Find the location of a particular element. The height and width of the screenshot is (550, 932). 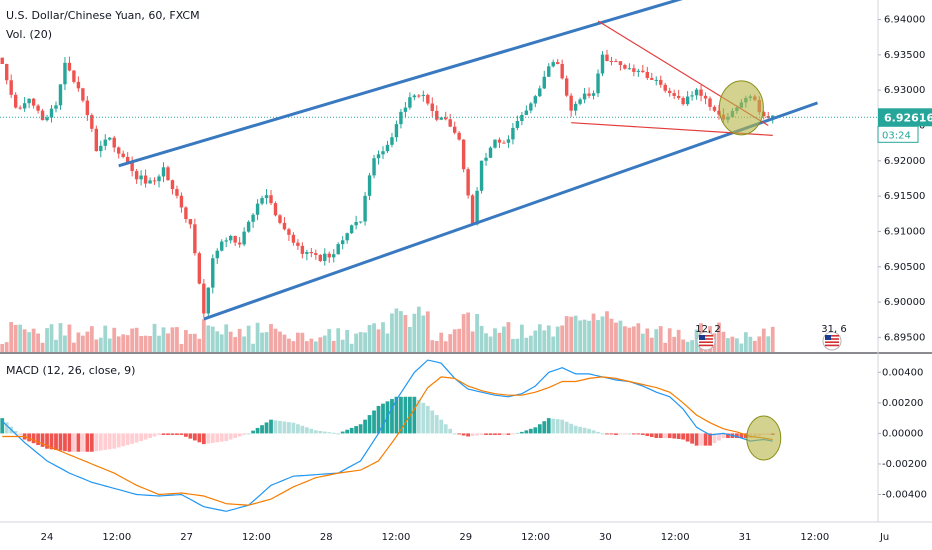

price-badge-value: 6.92616 is located at coordinates (908, 117).